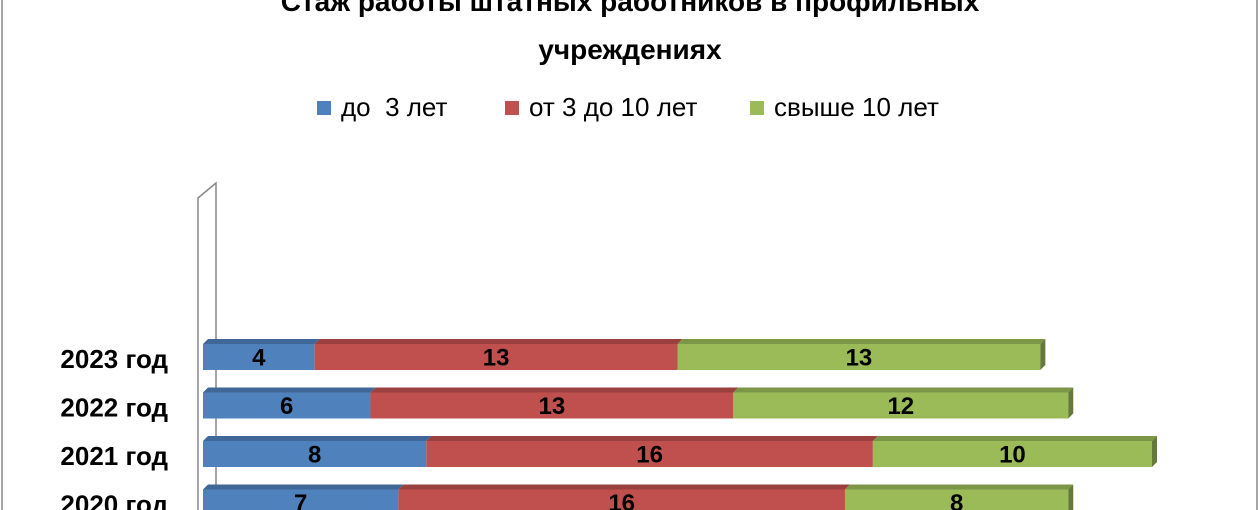 The height and width of the screenshot is (510, 1260). What do you see at coordinates (114, 499) in the screenshot?
I see `y-tick-label: 2020 год` at bounding box center [114, 499].